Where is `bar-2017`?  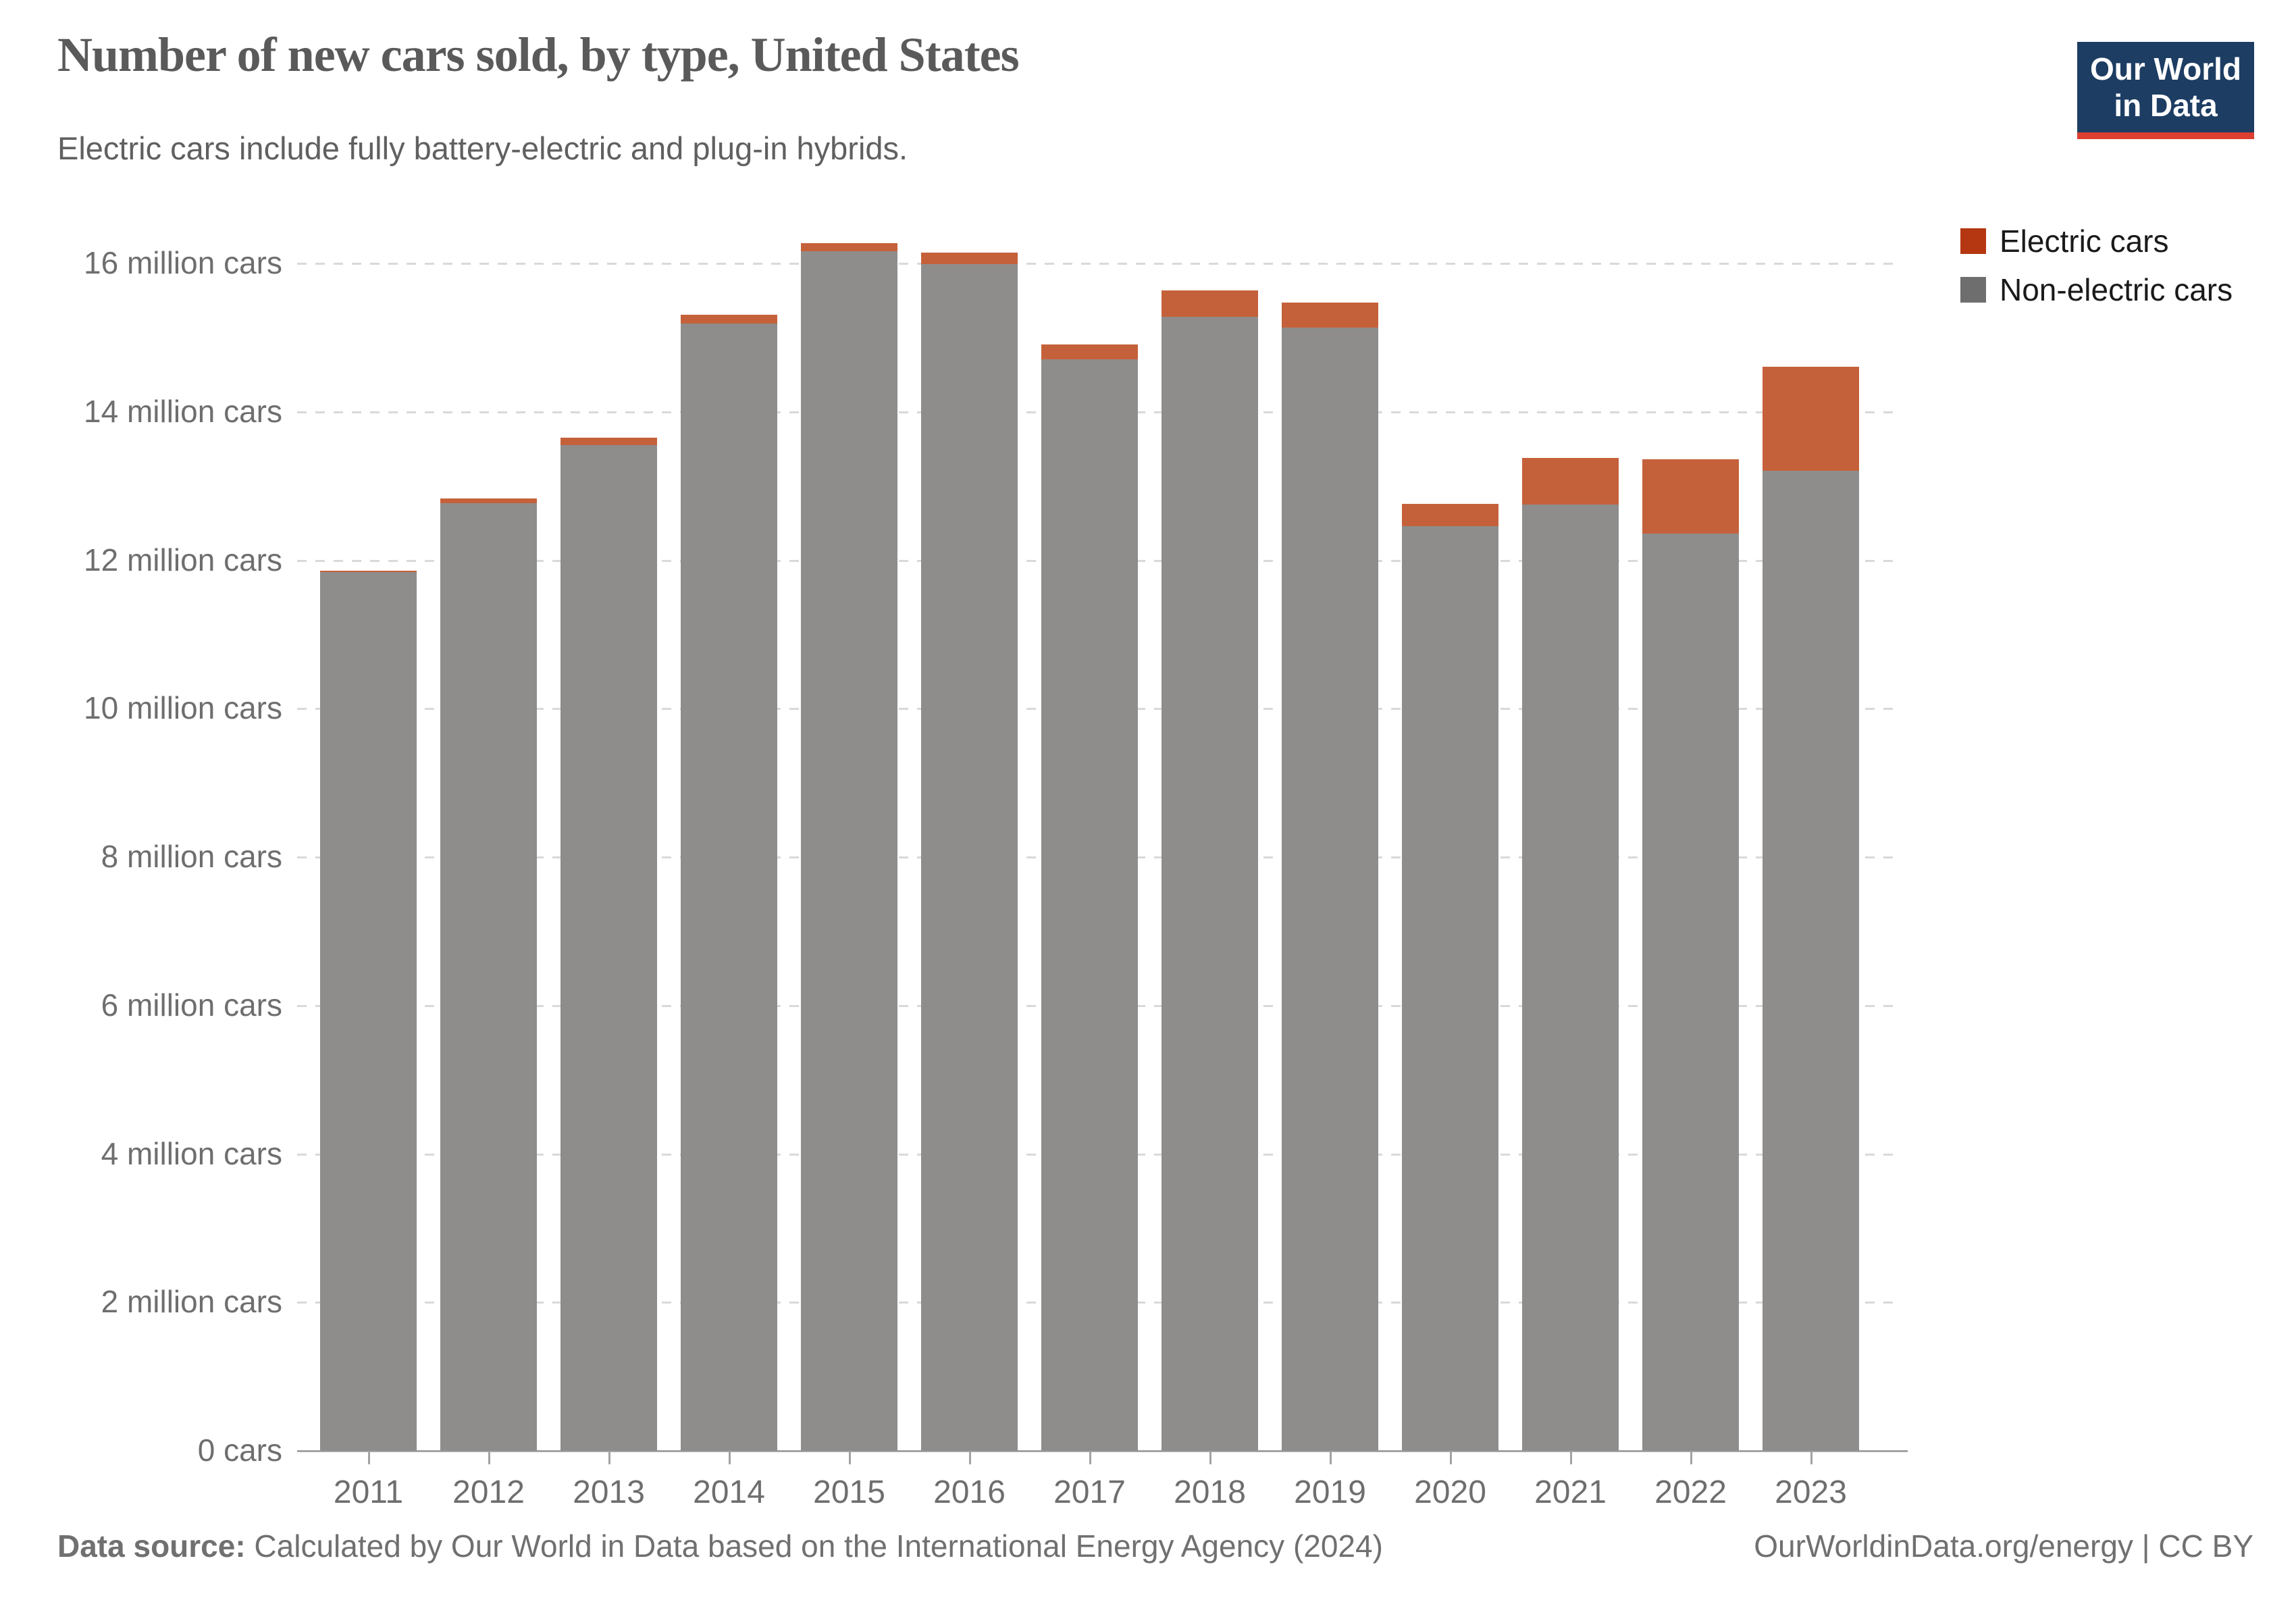
bar-2017 is located at coordinates (1089, 897).